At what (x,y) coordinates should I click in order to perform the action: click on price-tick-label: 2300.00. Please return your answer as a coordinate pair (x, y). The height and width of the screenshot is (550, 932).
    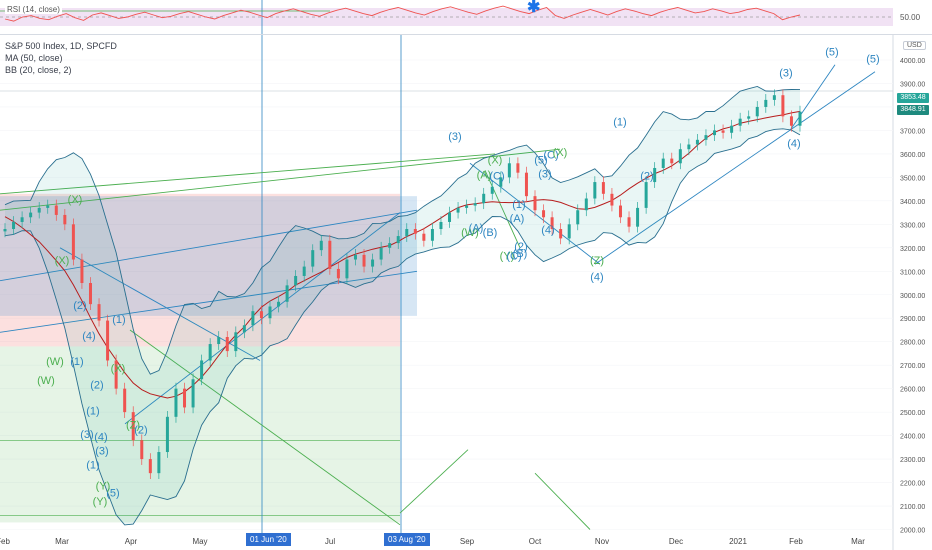
    Looking at the image, I should click on (912, 460).